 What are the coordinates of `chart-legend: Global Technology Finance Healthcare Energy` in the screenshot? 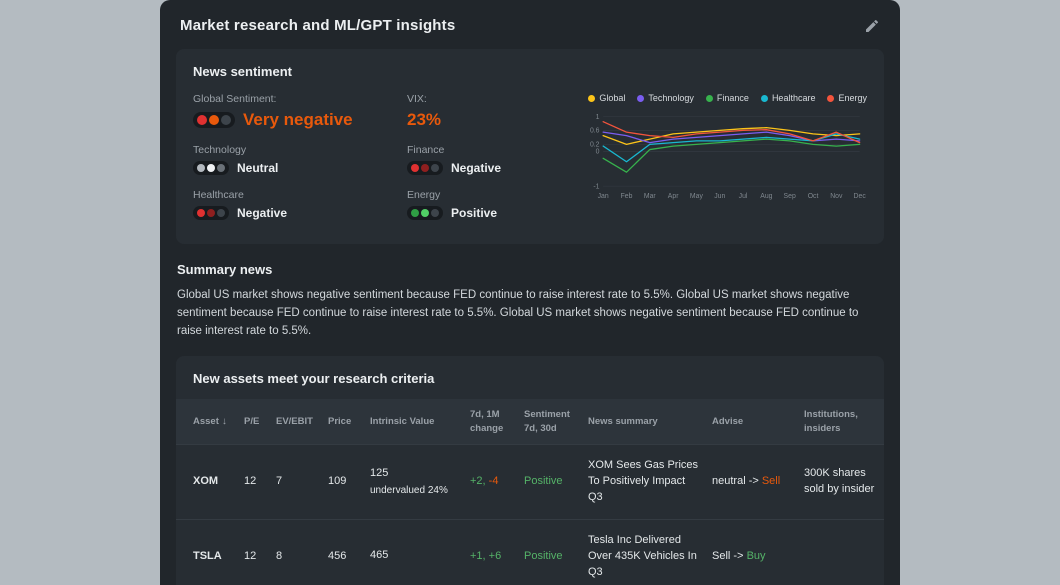 It's located at (725, 98).